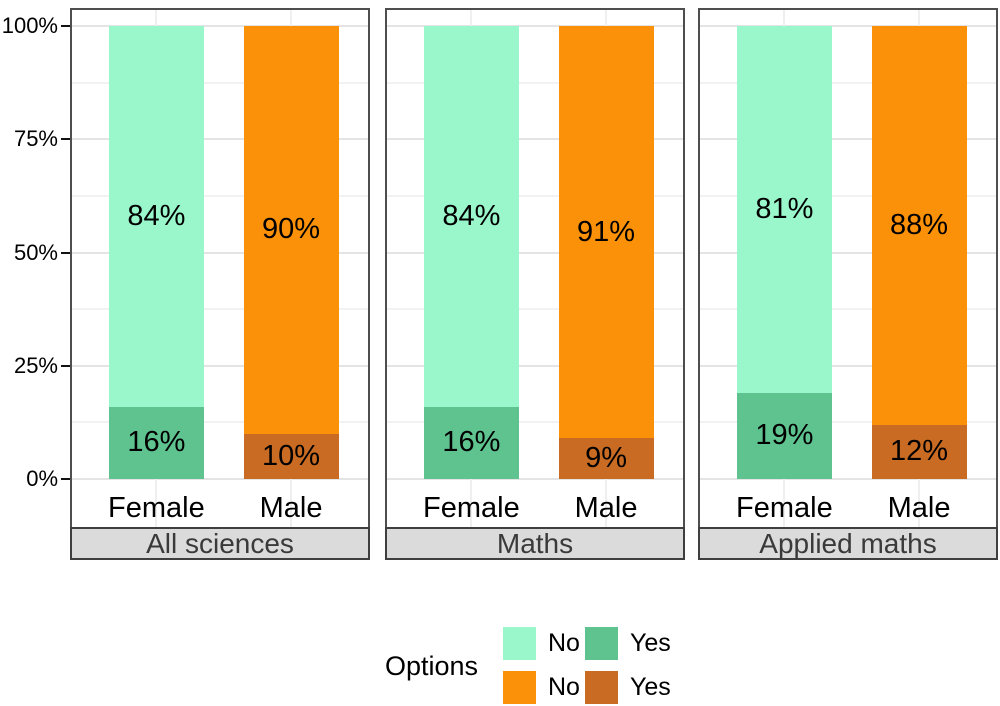 The image size is (1000, 706). I want to click on facet-strip: Maths, so click(535, 543).